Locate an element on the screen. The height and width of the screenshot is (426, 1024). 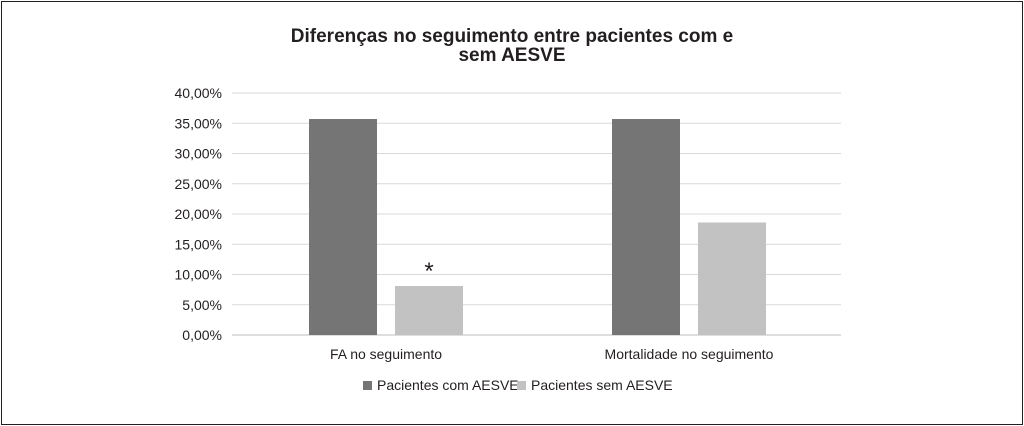
y-tick-label: 10,00% is located at coordinates (198, 275).